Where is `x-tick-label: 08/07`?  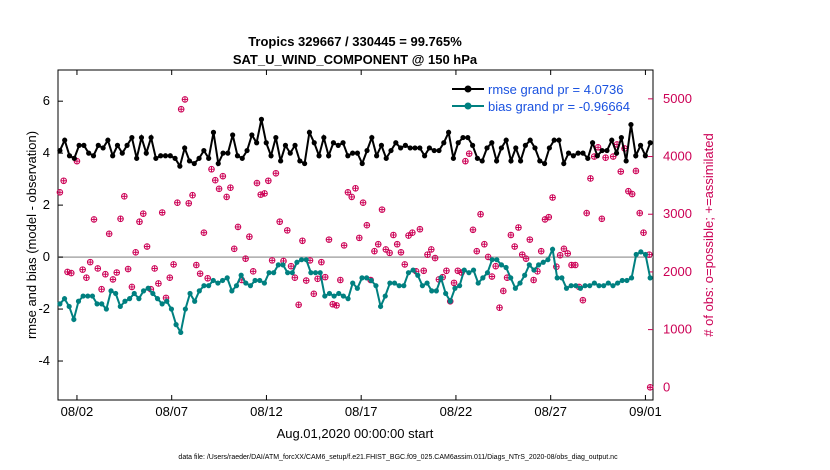 x-tick-label: 08/07 is located at coordinates (171, 411).